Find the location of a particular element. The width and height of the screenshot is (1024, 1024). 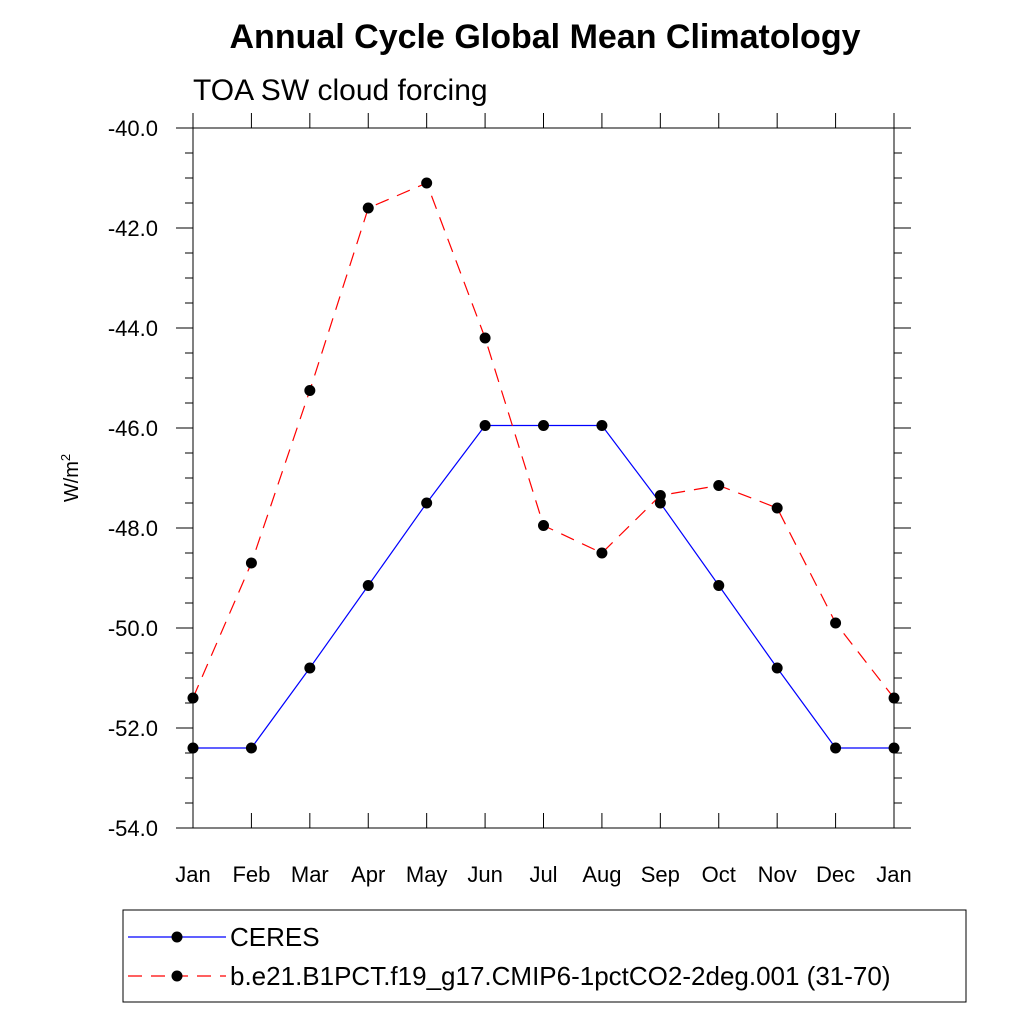

legend-label-ceres: CERES is located at coordinates (275, 937).